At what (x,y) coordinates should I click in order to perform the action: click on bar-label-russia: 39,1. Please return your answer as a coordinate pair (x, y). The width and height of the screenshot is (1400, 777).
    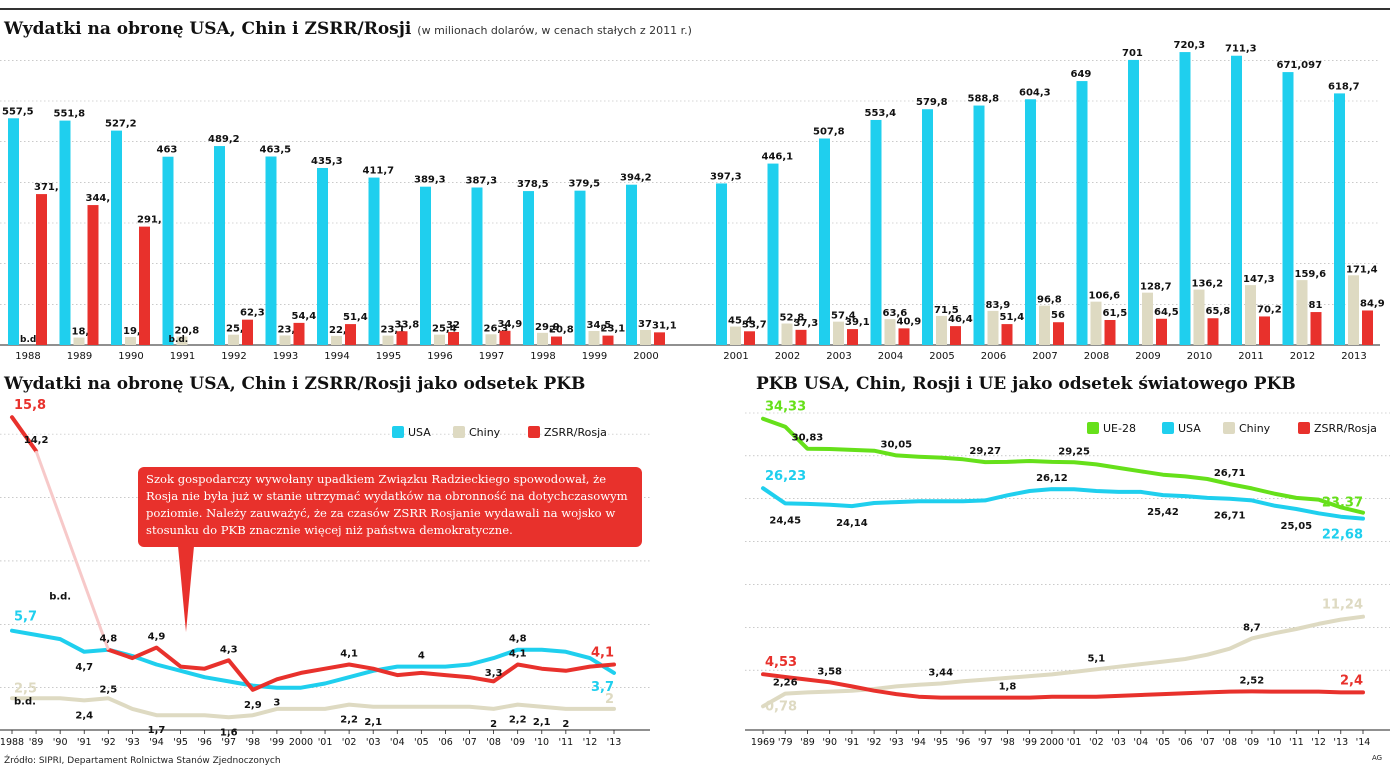
    Looking at the image, I should click on (857, 322).